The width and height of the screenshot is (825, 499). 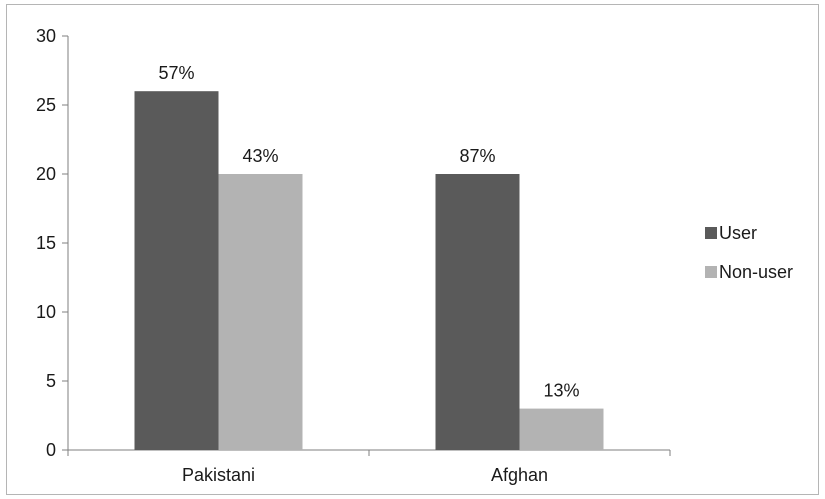 I want to click on y-tick-label: 5, so click(x=51, y=381).